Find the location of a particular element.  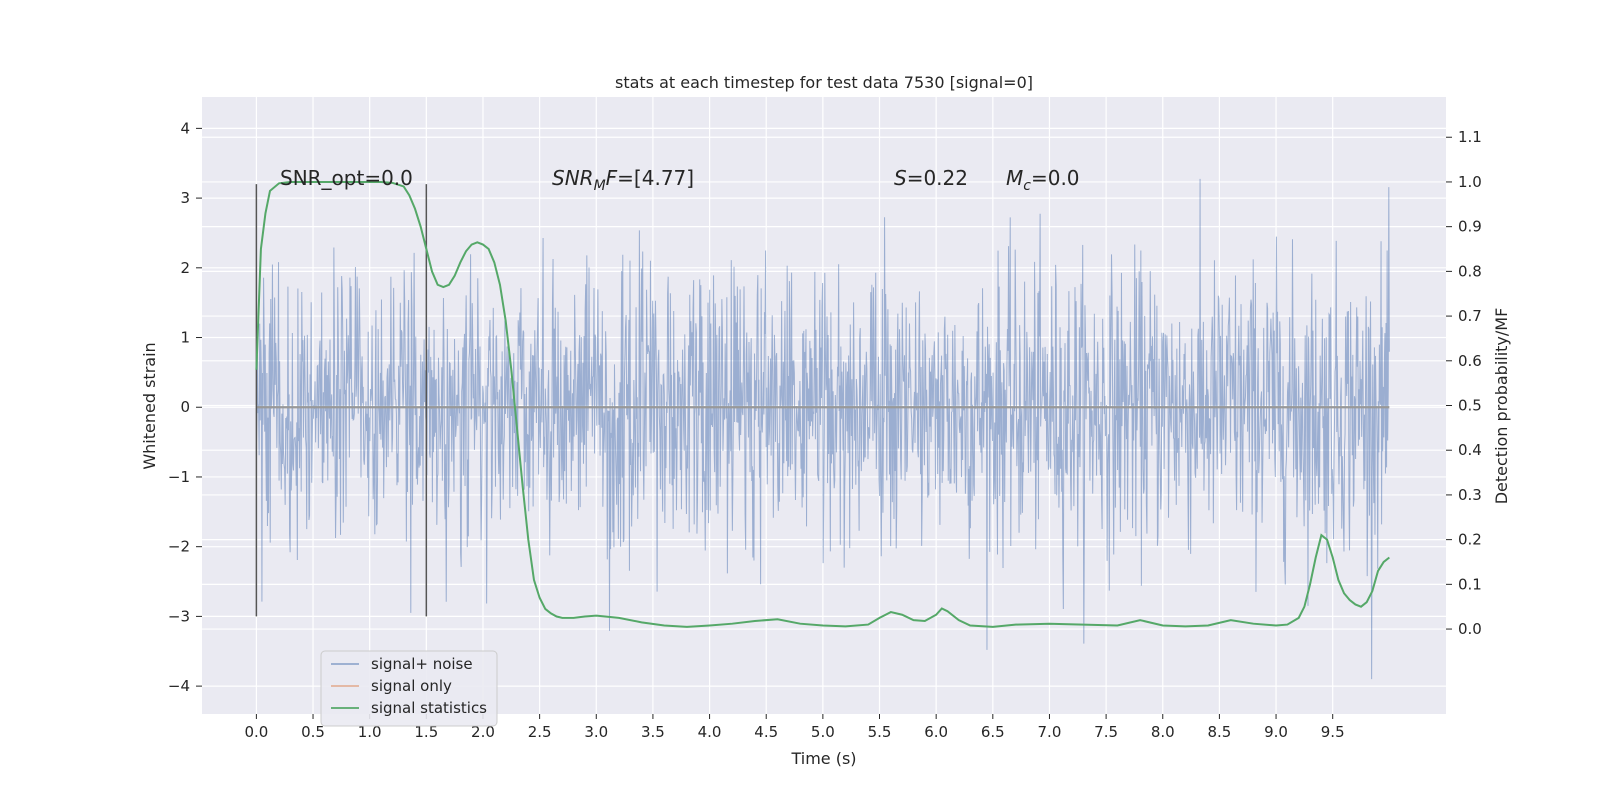

s-symbol: S is located at coordinates (900, 178).